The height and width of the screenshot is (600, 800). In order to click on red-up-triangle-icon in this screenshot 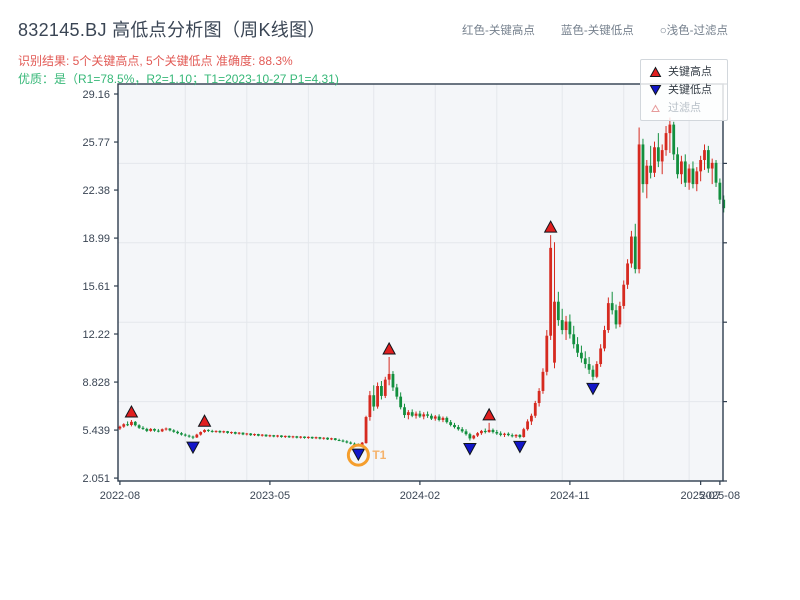, I will do `click(655, 71)`.